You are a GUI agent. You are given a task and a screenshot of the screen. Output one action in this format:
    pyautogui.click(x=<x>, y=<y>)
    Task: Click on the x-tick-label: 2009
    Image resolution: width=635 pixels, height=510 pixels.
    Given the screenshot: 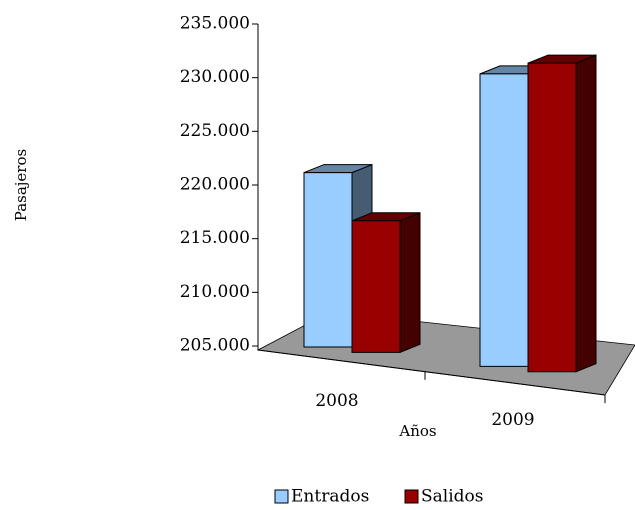 What is the action you would take?
    pyautogui.click(x=512, y=420)
    